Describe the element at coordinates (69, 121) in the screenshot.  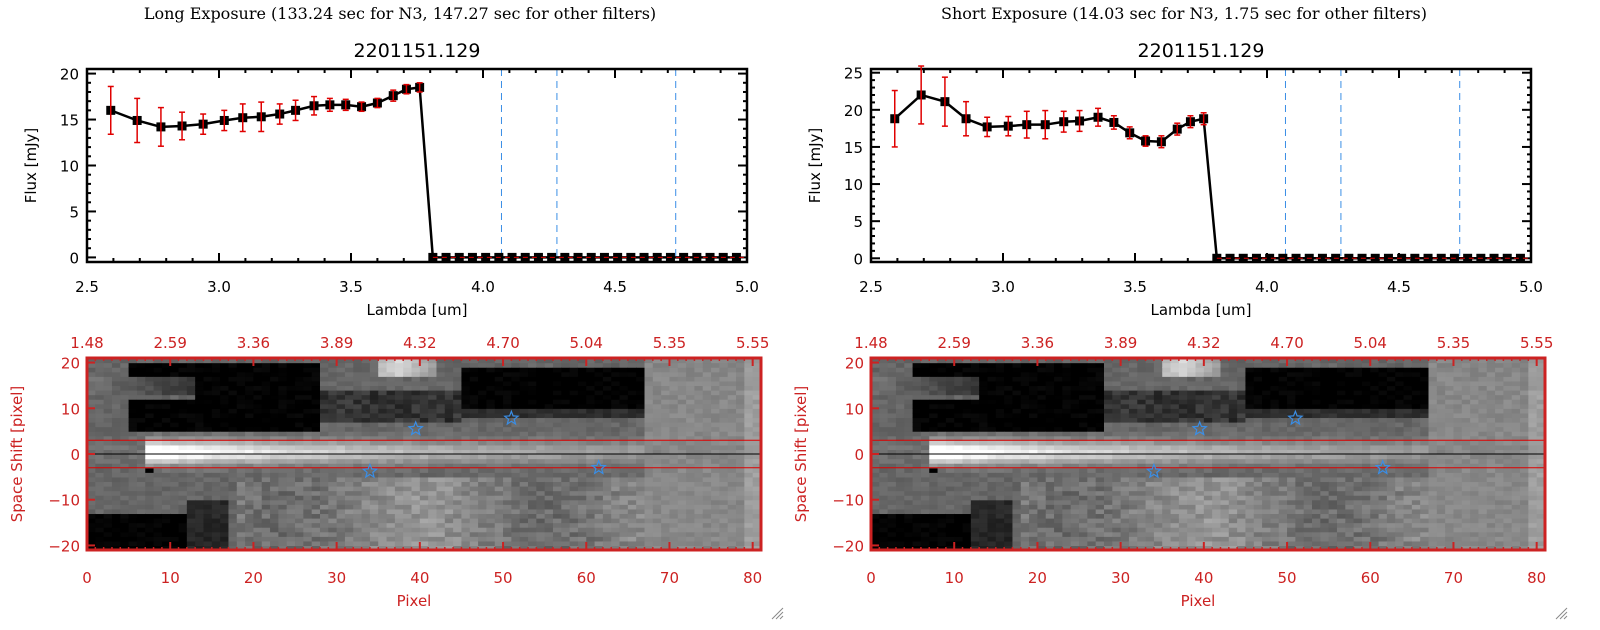
I see `y-tick-label: 15` at that location.